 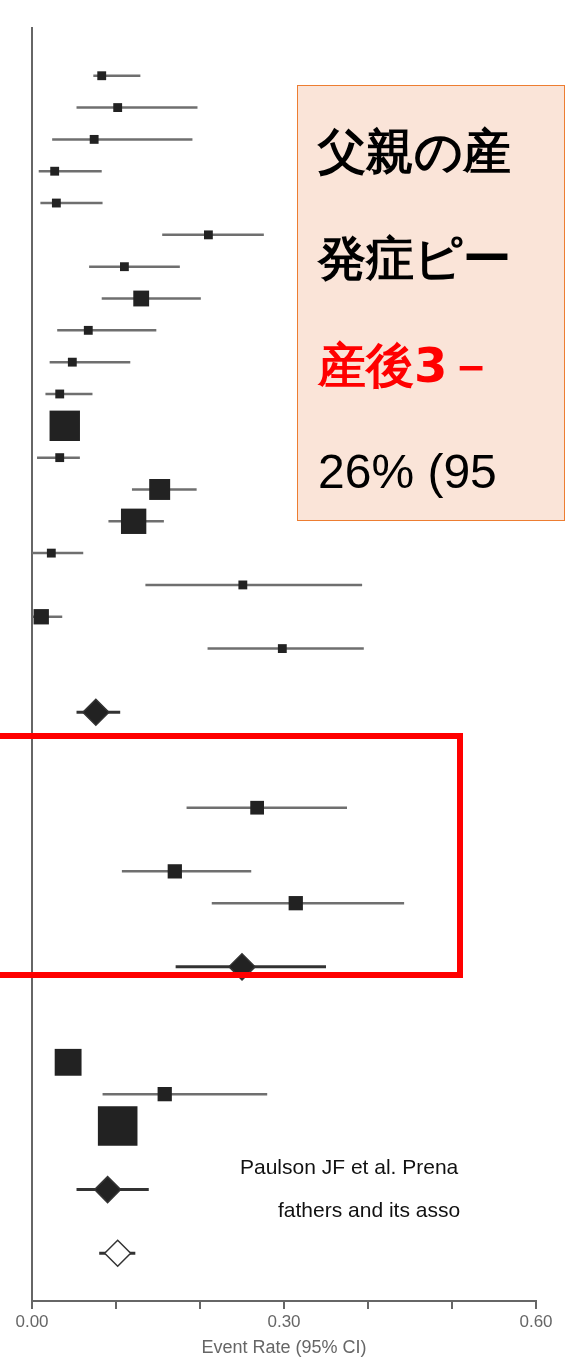 What do you see at coordinates (349, 1167) in the screenshot?
I see `annotation: Paulson JF et al. Prena` at bounding box center [349, 1167].